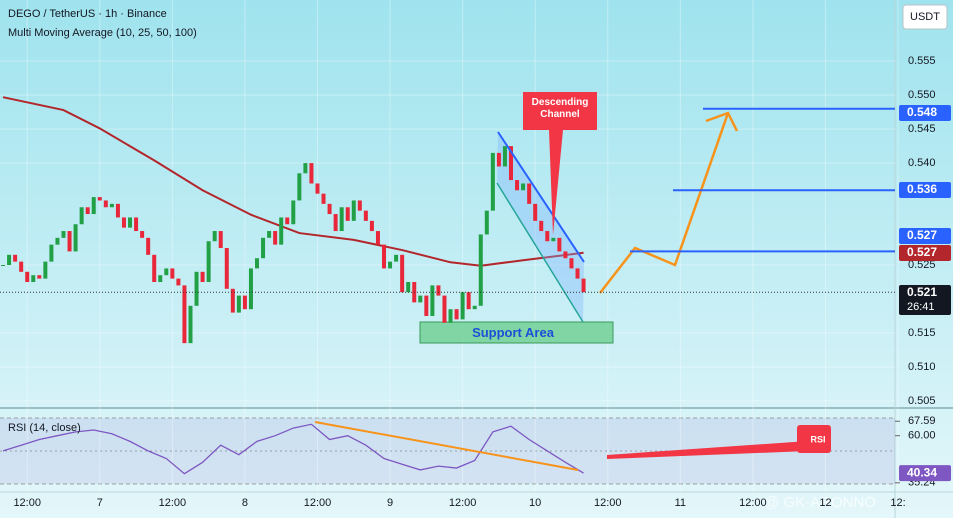 The image size is (953, 518). I want to click on x-tick-label: 10, so click(535, 503).